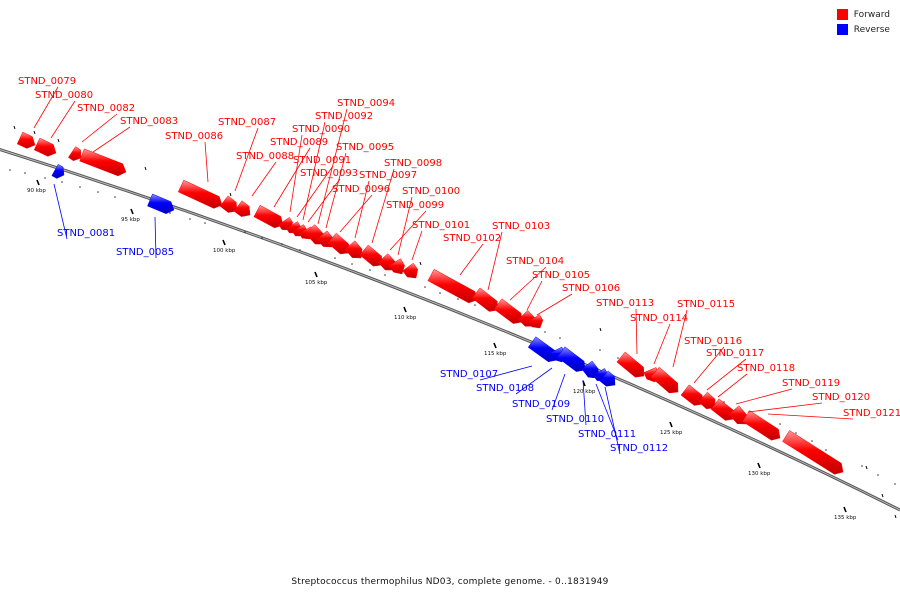  Describe the element at coordinates (561, 275) in the screenshot. I see `gene-label-stnd-0105: STND_0105` at that location.